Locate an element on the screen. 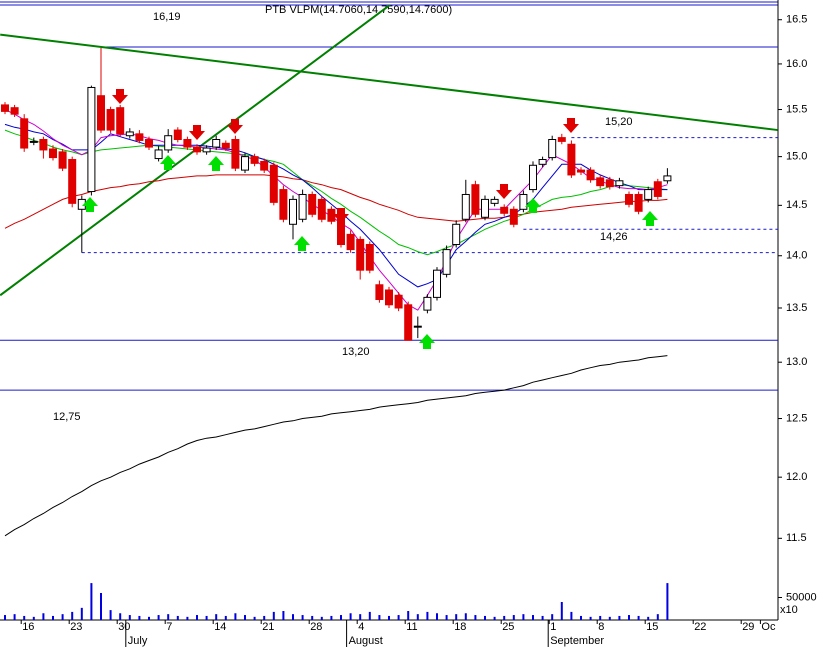 The image size is (826, 647). x-tick-label: 30 is located at coordinates (124, 627).